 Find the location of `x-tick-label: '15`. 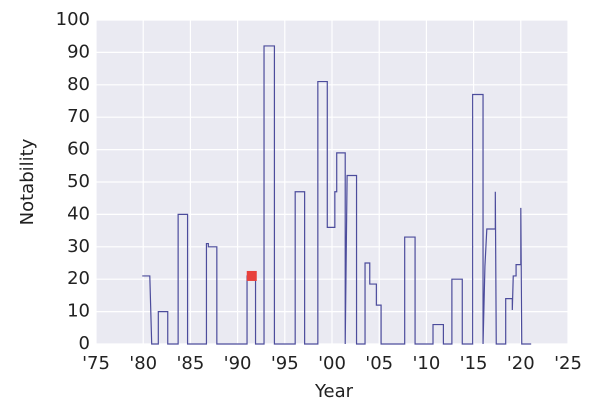

x-tick-label: '15 is located at coordinates (474, 363).